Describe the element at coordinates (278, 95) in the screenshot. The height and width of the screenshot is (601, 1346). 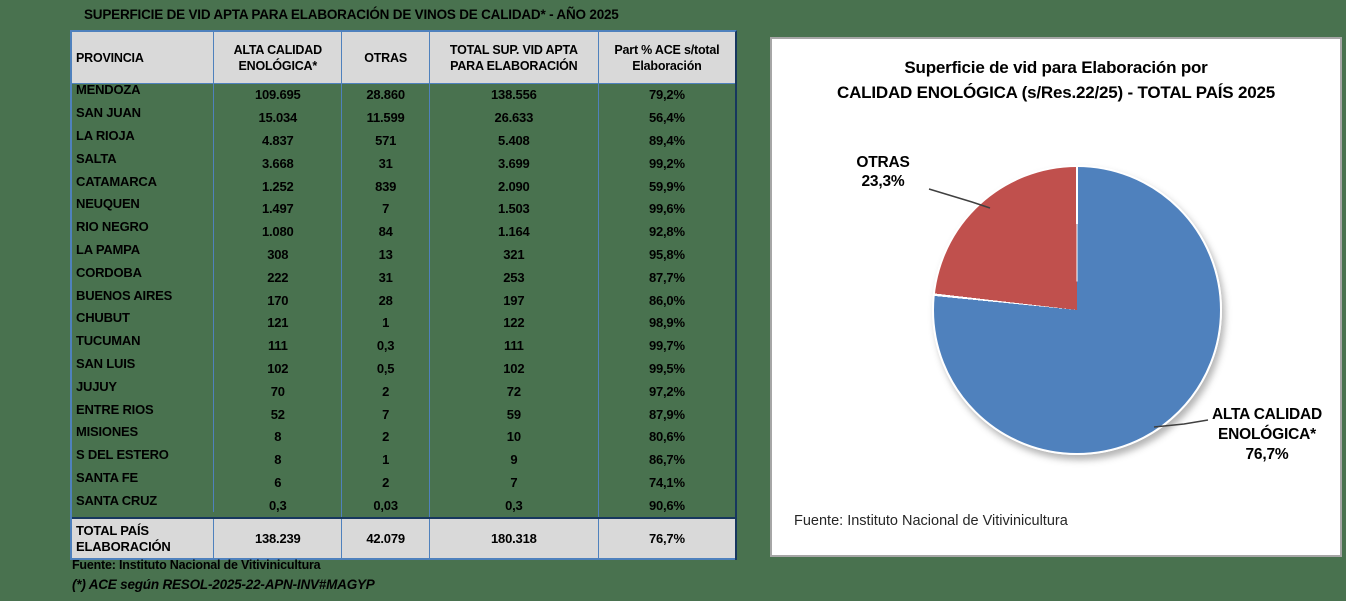
I see `row-ace-value: 109.695` at that location.